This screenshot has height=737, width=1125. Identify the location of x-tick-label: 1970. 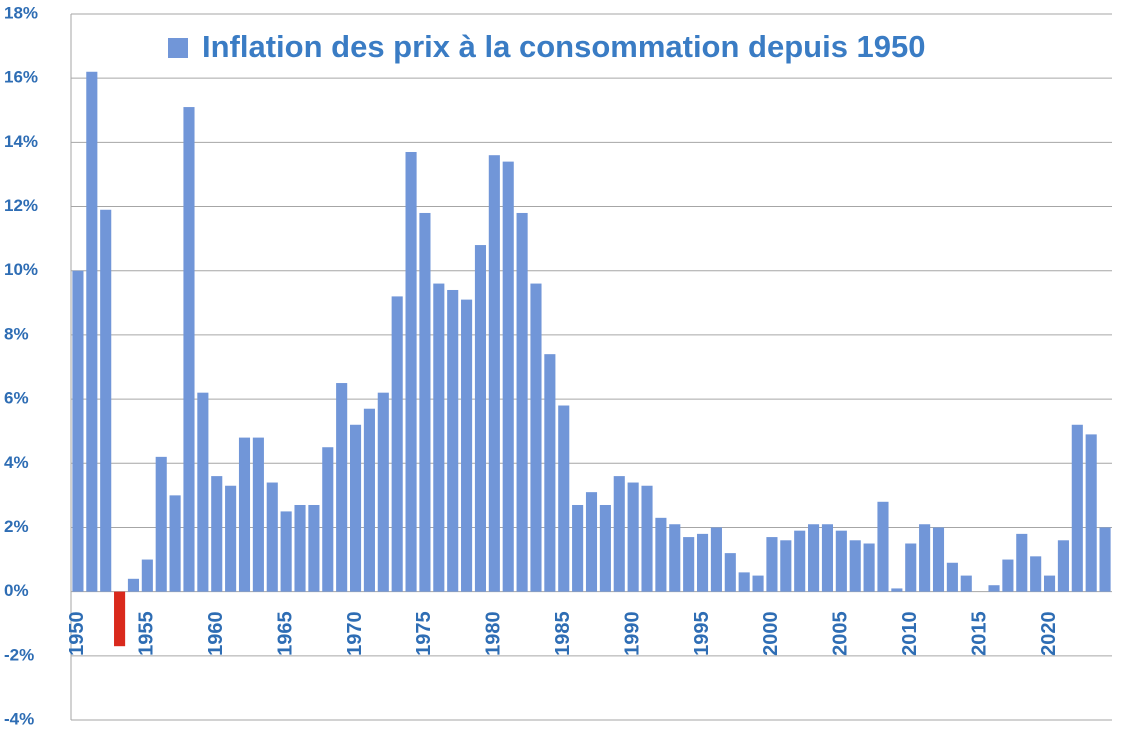
(355, 633).